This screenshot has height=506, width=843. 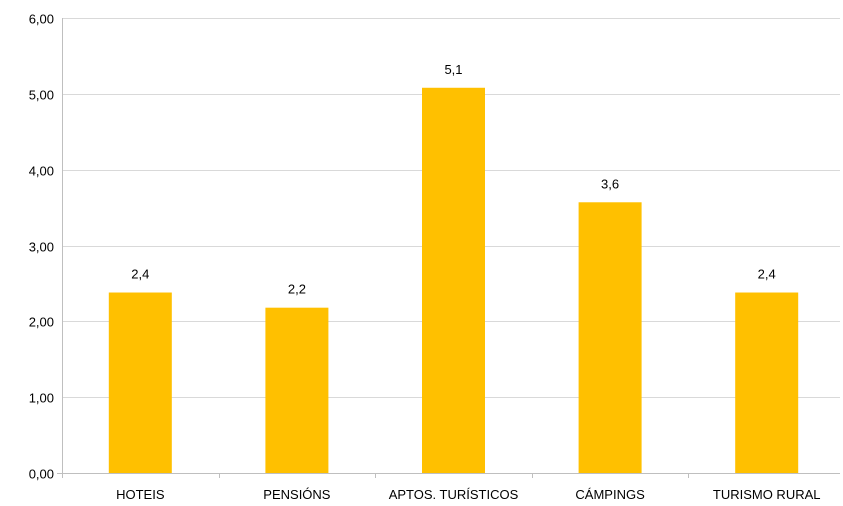 What do you see at coordinates (41, 95) in the screenshot?
I see `y-tick-label: 5,00` at bounding box center [41, 95].